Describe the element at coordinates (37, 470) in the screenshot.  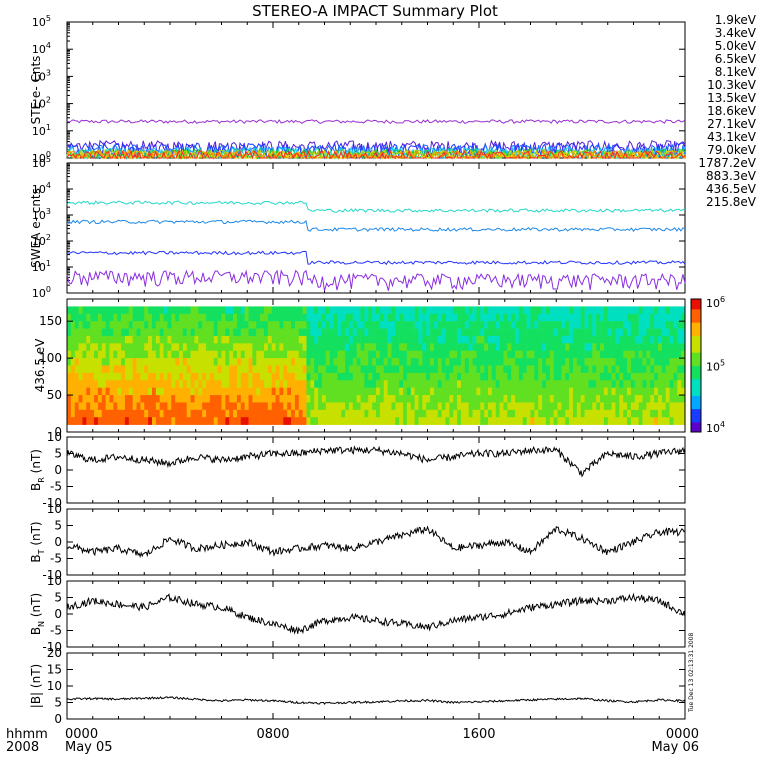
I see `br-ylabel: BR (nT)` at that location.